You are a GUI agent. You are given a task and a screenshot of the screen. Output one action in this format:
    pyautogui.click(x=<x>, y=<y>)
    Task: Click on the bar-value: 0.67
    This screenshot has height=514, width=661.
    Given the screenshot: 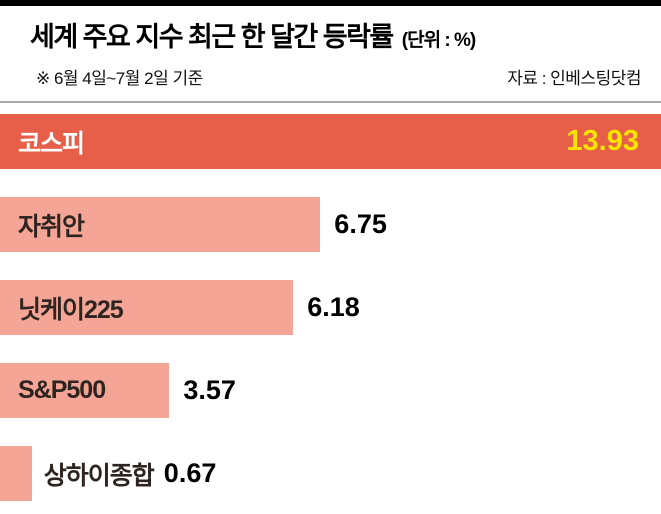 What is the action you would take?
    pyautogui.click(x=190, y=473)
    